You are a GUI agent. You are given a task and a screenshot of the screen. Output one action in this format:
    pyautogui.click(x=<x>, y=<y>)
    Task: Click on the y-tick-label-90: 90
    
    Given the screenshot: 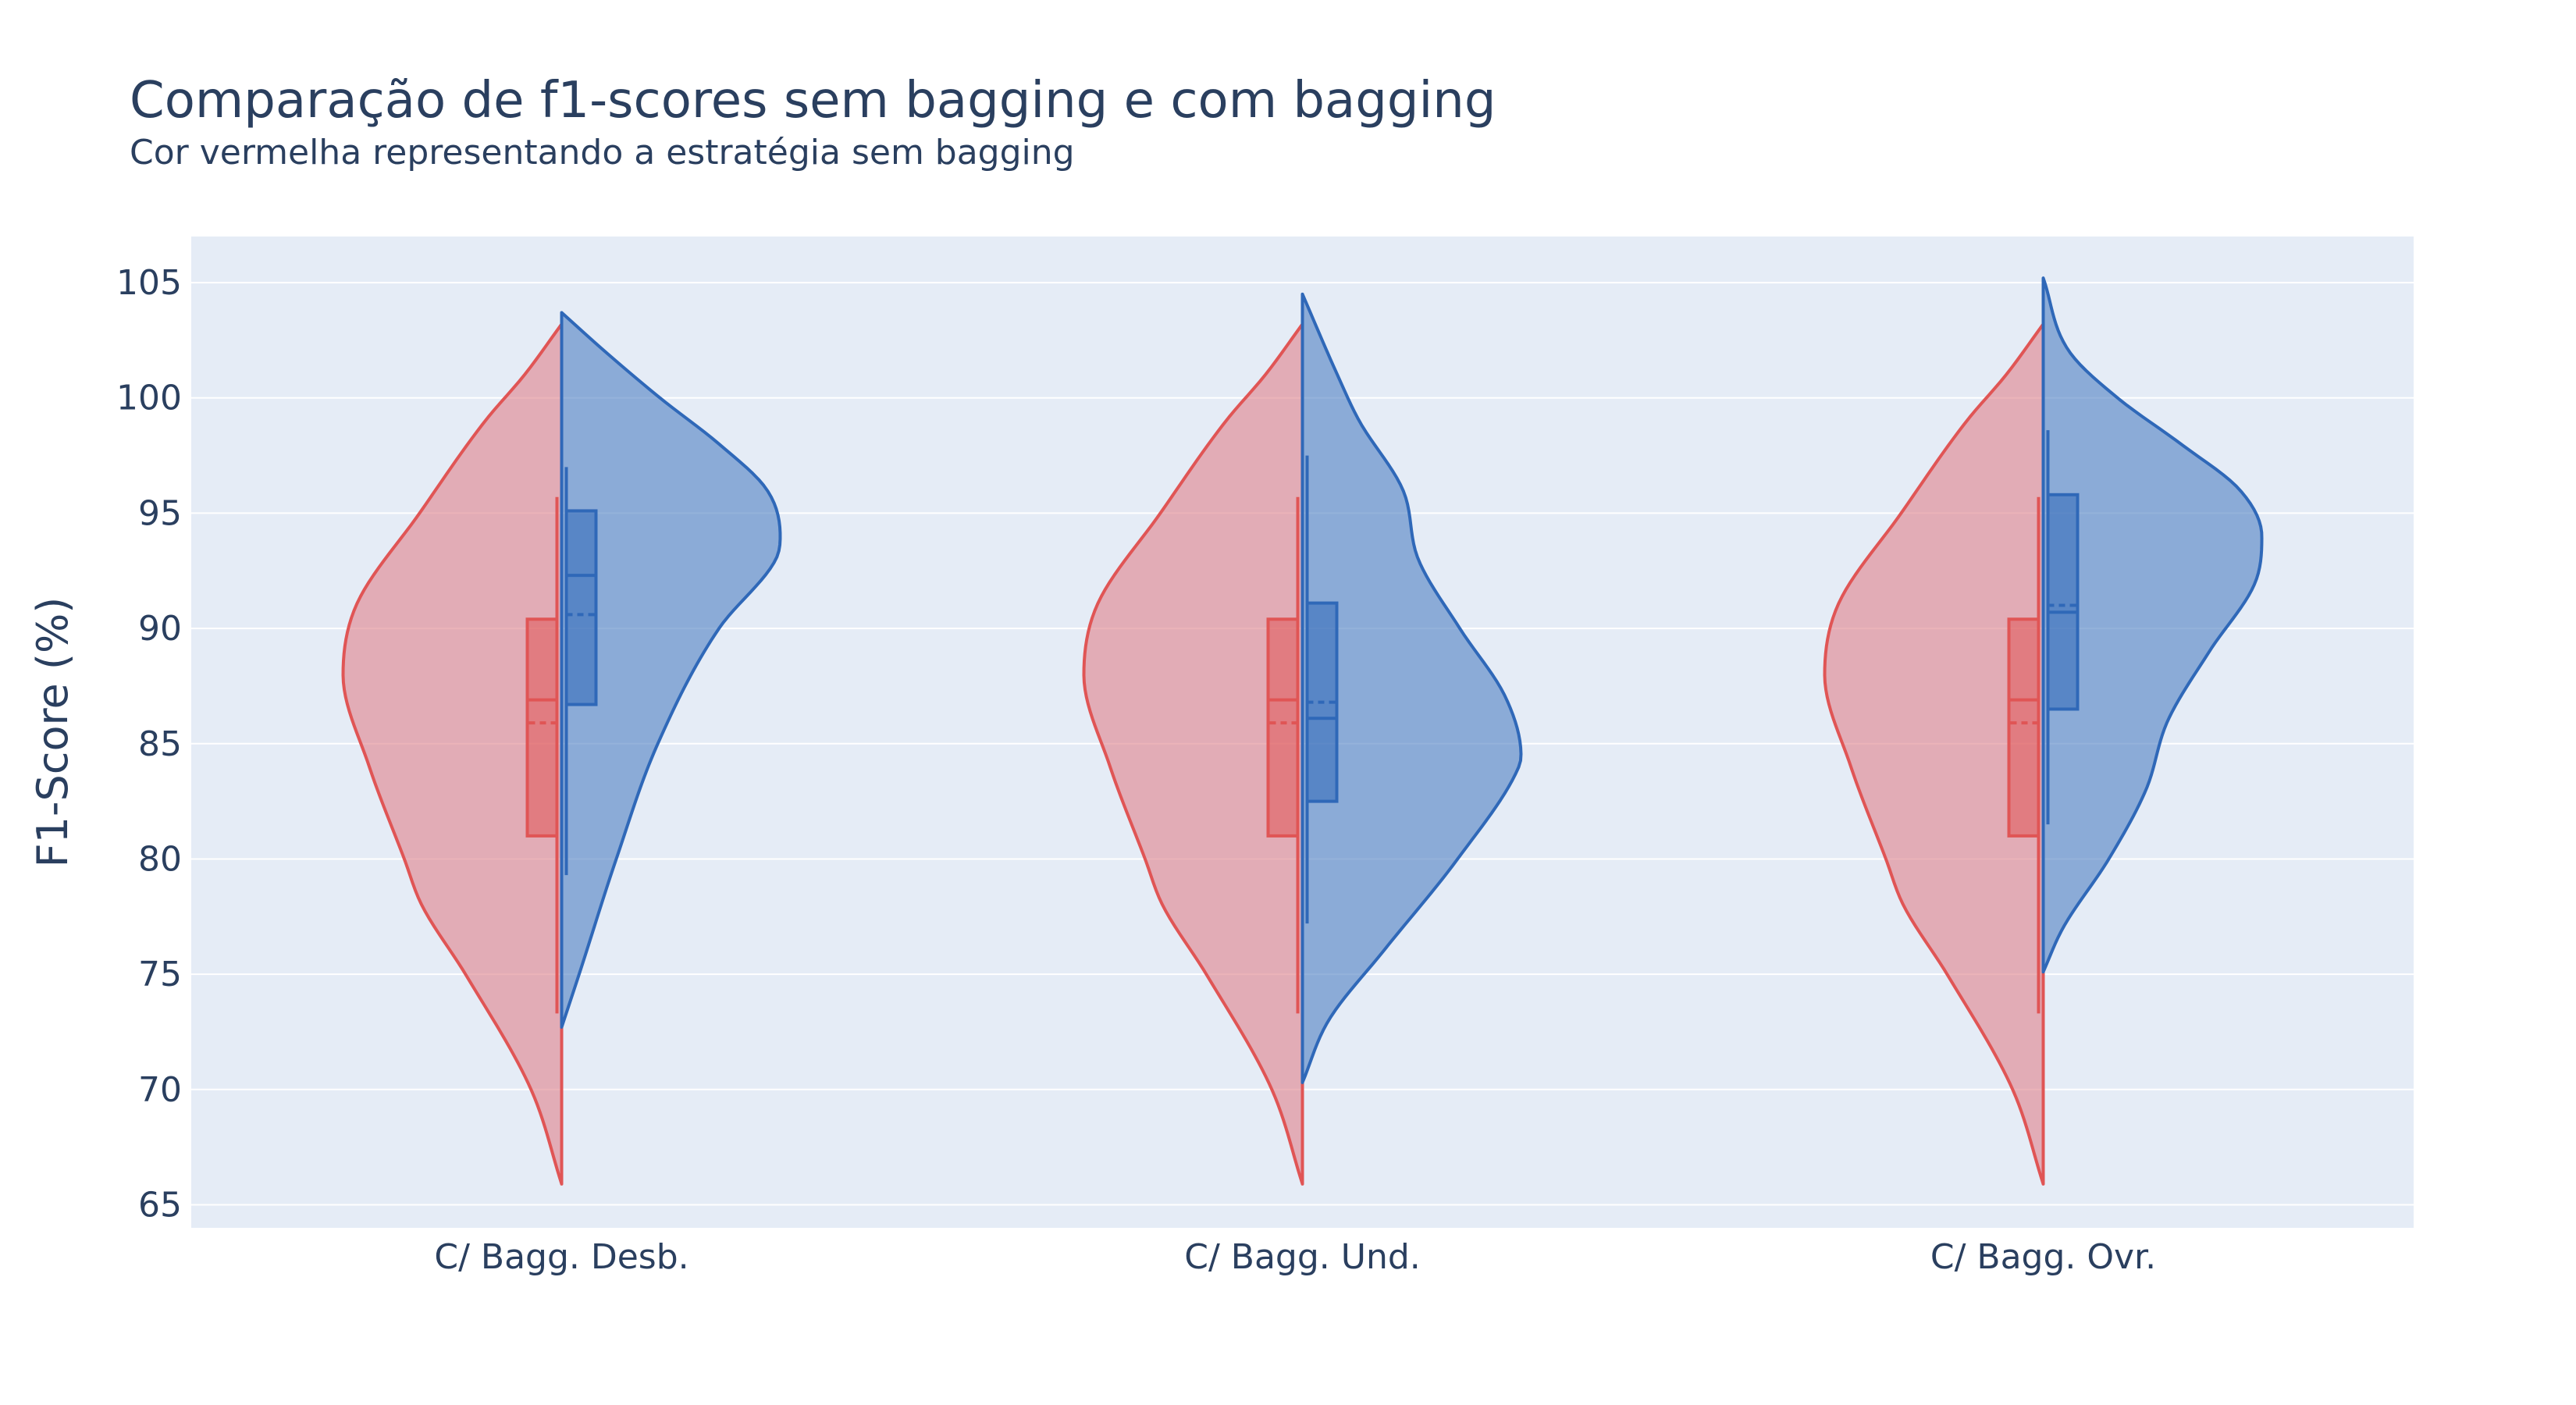 What is the action you would take?
    pyautogui.click(x=160, y=629)
    